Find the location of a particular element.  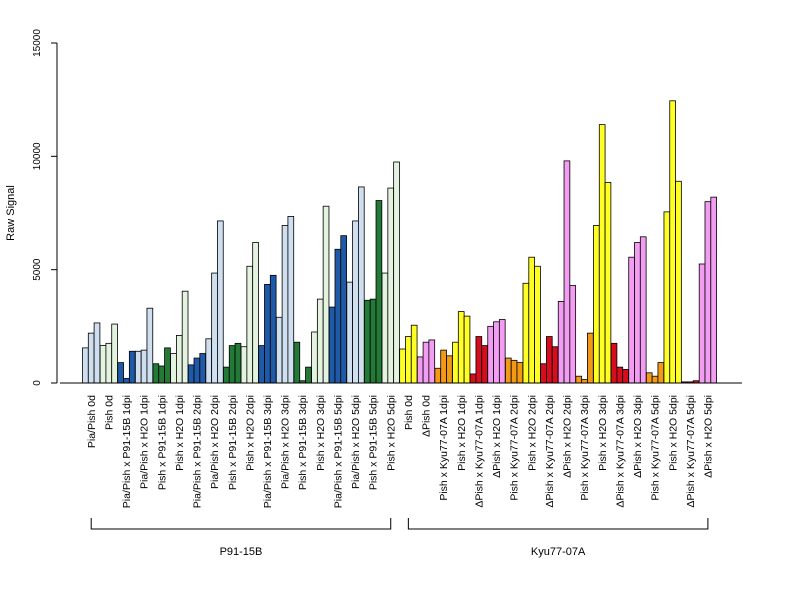

group-label: P91-15B is located at coordinates (241, 552).